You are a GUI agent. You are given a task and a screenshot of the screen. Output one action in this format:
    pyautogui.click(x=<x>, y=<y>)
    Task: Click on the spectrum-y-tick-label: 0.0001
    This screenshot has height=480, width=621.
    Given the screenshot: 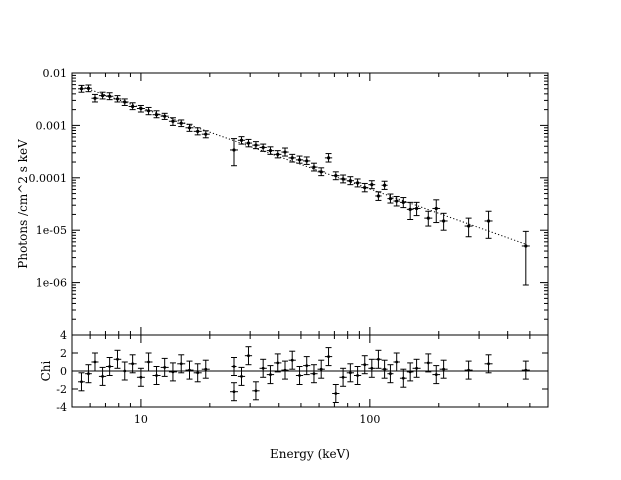 What is the action you would take?
    pyautogui.click(x=48, y=178)
    